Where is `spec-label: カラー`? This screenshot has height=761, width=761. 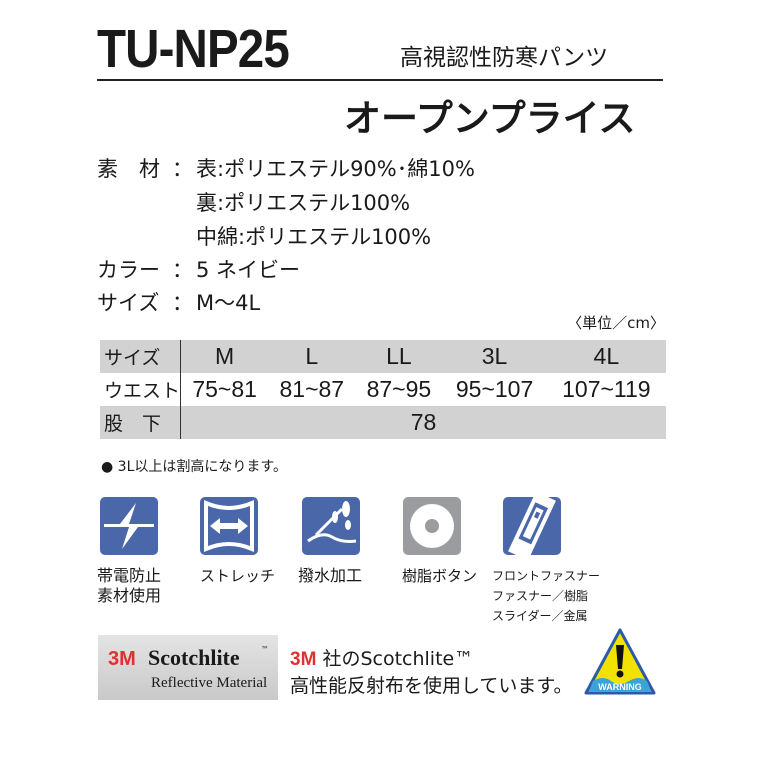
spec-label: カラー is located at coordinates (128, 270).